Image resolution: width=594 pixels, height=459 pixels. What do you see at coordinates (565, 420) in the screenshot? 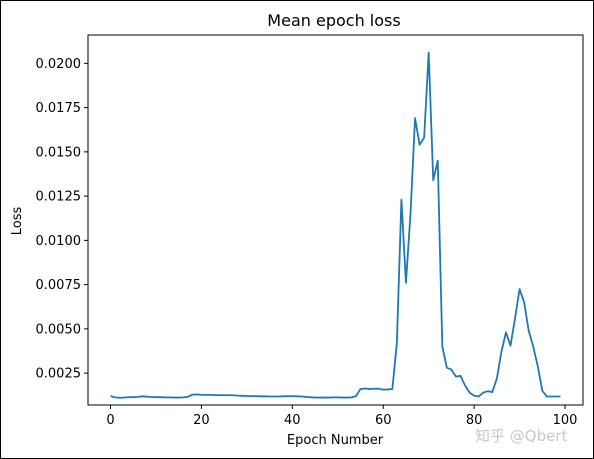
I see `x-tick-label: 100` at bounding box center [565, 420].